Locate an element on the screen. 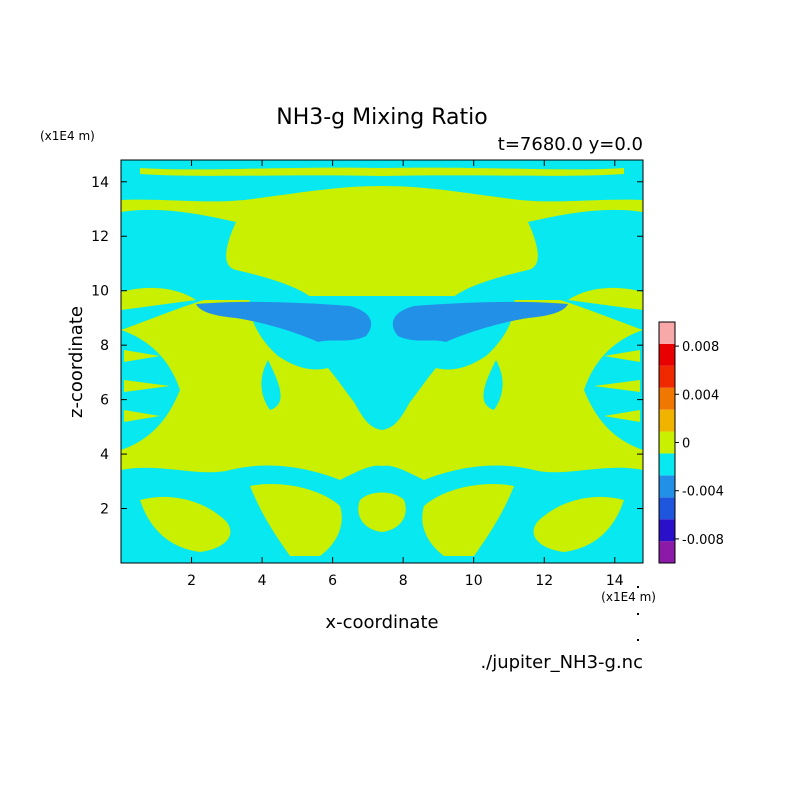 The image size is (804, 804). x-axis-label: x-coordinate is located at coordinates (381, 622).